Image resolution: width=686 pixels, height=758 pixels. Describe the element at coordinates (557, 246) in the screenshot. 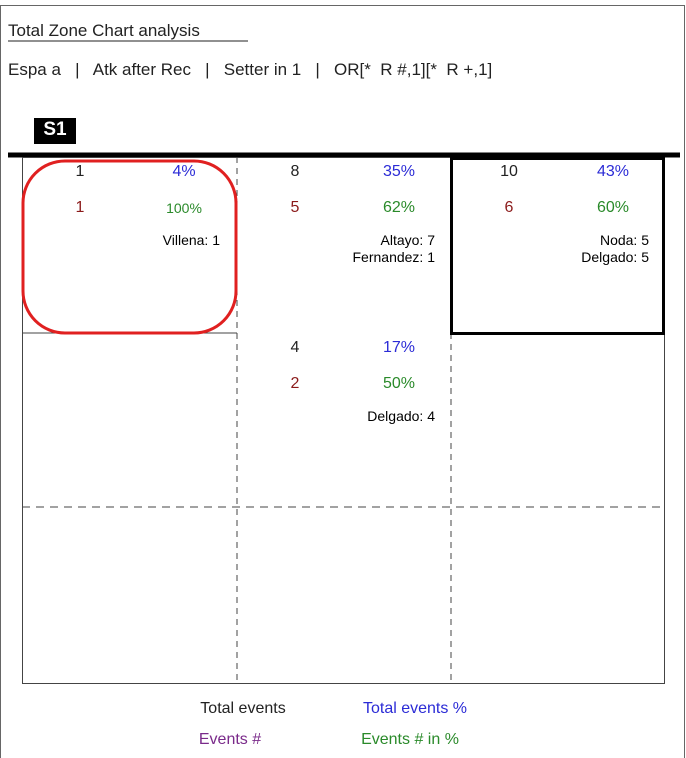

I see `highlight-box` at that location.